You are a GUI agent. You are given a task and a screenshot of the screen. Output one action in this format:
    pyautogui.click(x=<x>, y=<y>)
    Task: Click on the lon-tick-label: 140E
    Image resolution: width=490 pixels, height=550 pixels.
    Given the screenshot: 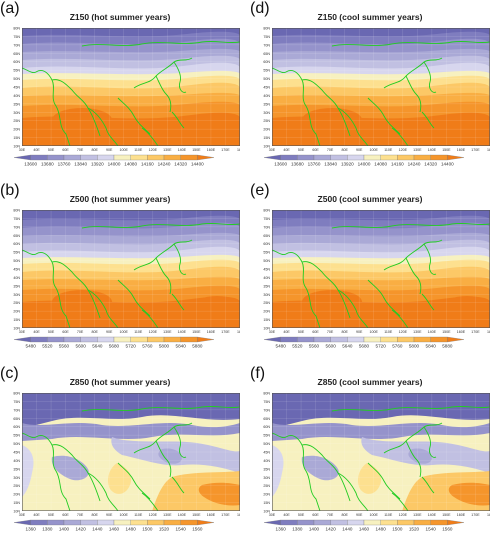 What is the action you would take?
    pyautogui.click(x=182, y=332)
    